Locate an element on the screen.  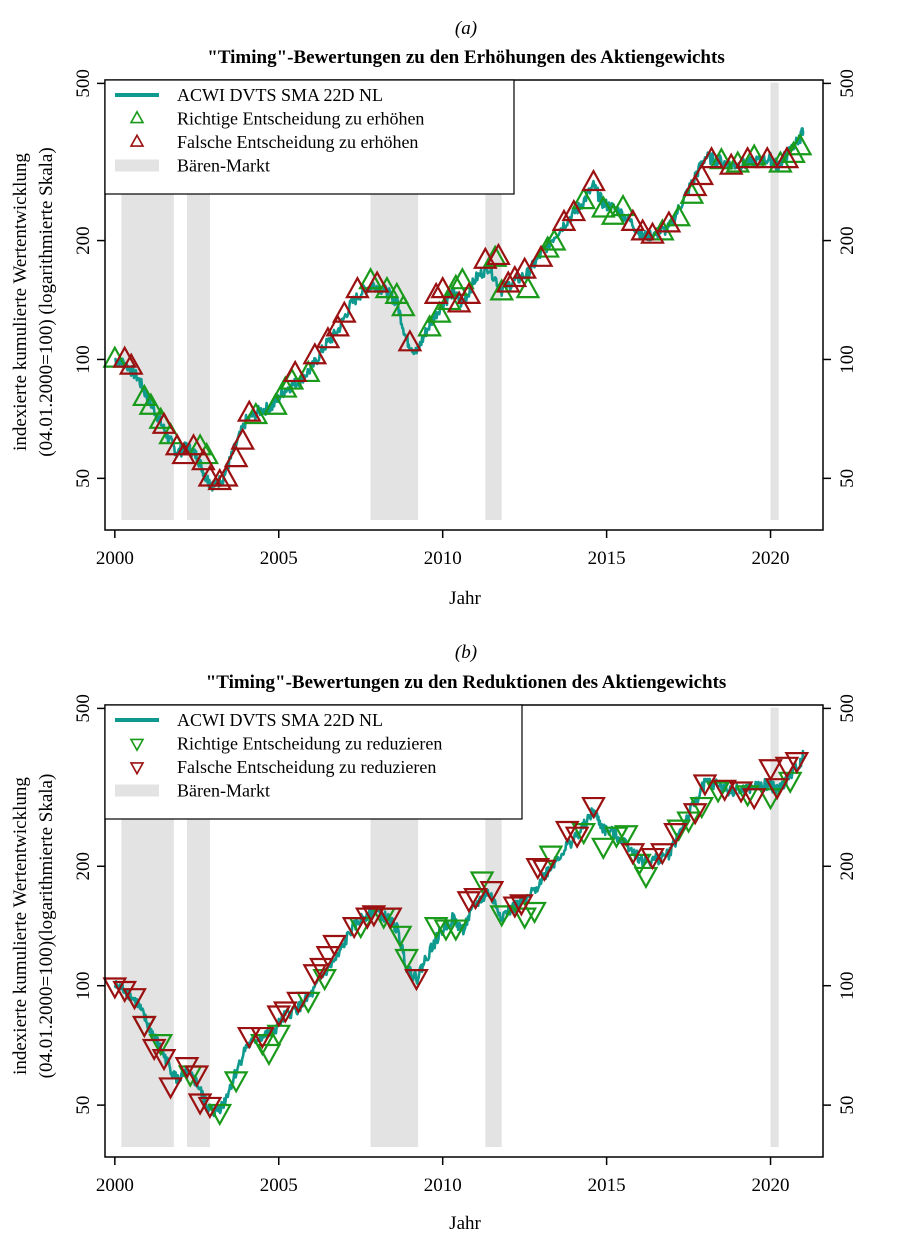
x-tick-label: 2005 is located at coordinates (279, 1185).